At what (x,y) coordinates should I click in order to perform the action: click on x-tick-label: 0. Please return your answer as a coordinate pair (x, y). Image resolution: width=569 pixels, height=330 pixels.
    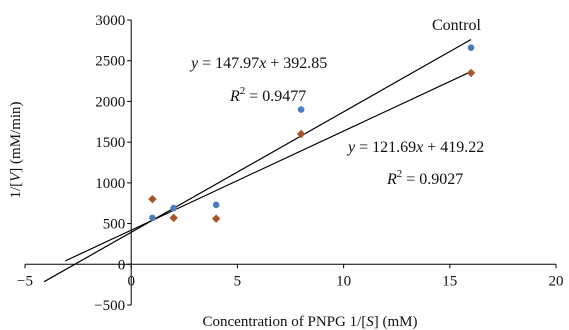
    Looking at the image, I should click on (131, 281).